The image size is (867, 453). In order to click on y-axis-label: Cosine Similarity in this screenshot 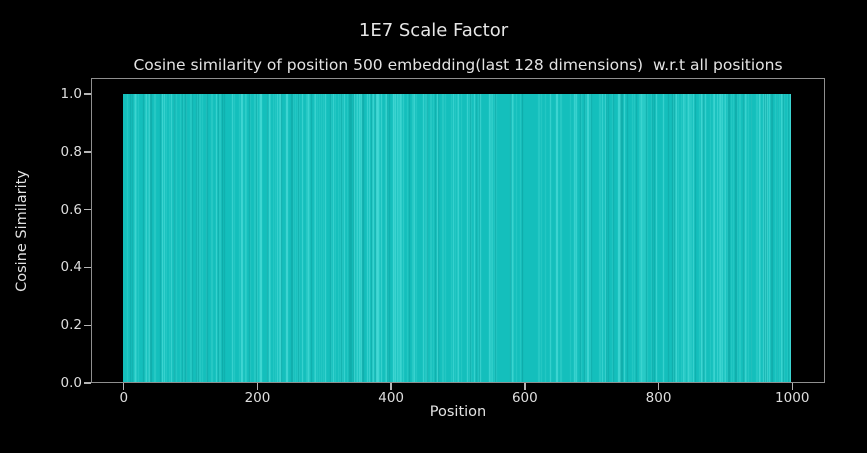, I will do `click(22, 231)`.